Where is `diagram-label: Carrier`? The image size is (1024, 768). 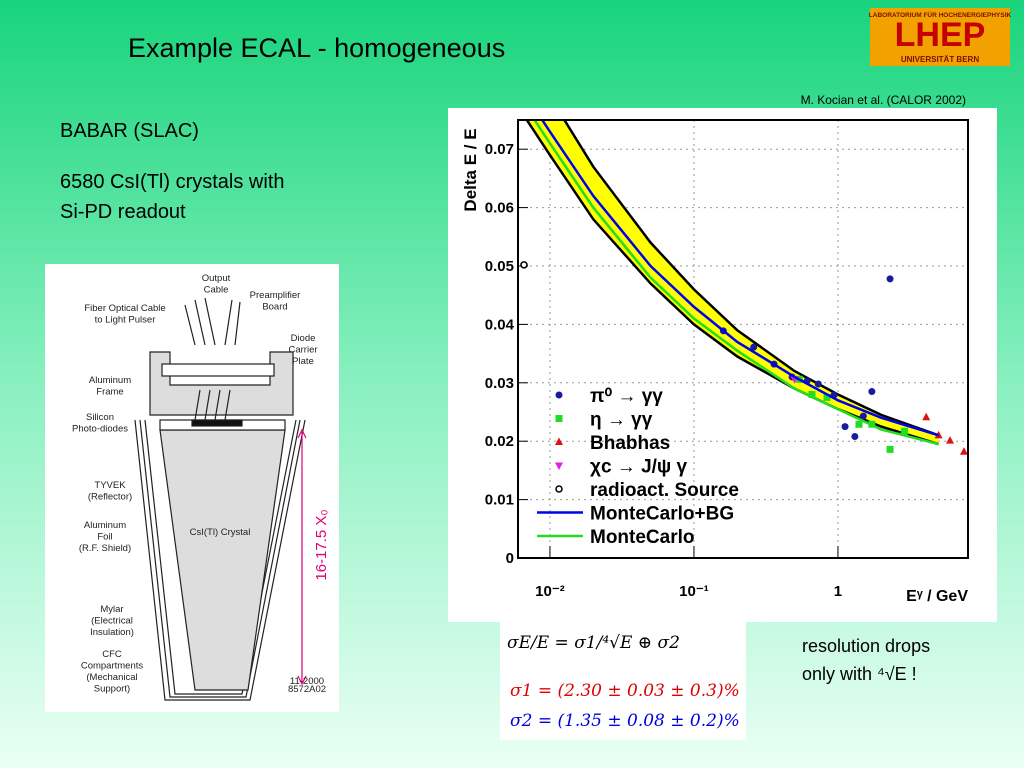 diagram-label: Carrier is located at coordinates (302, 350).